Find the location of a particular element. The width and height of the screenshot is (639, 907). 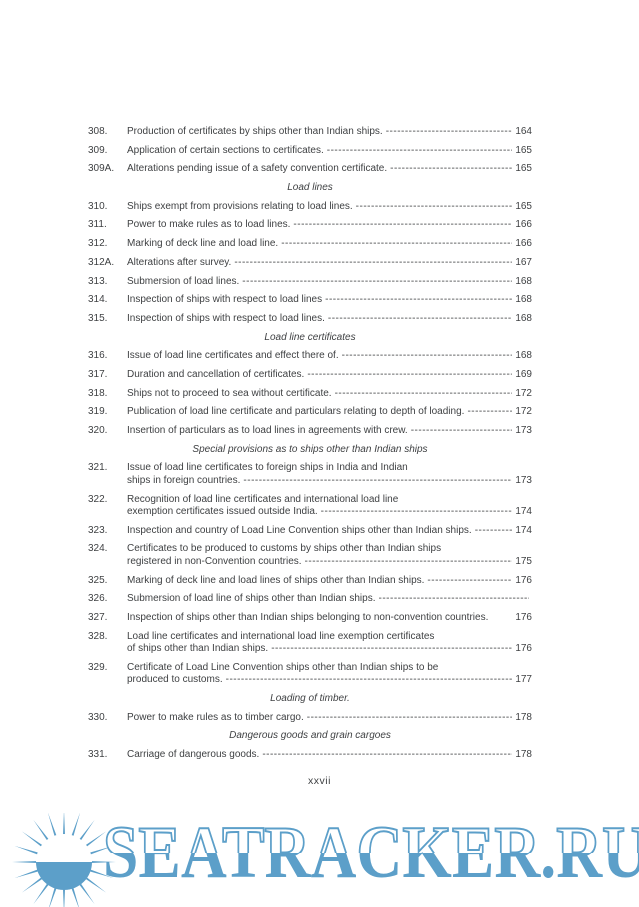

seatracker-watermark: SEATRACKER.RU SEATRACKER.RU is located at coordinates (319, 857).